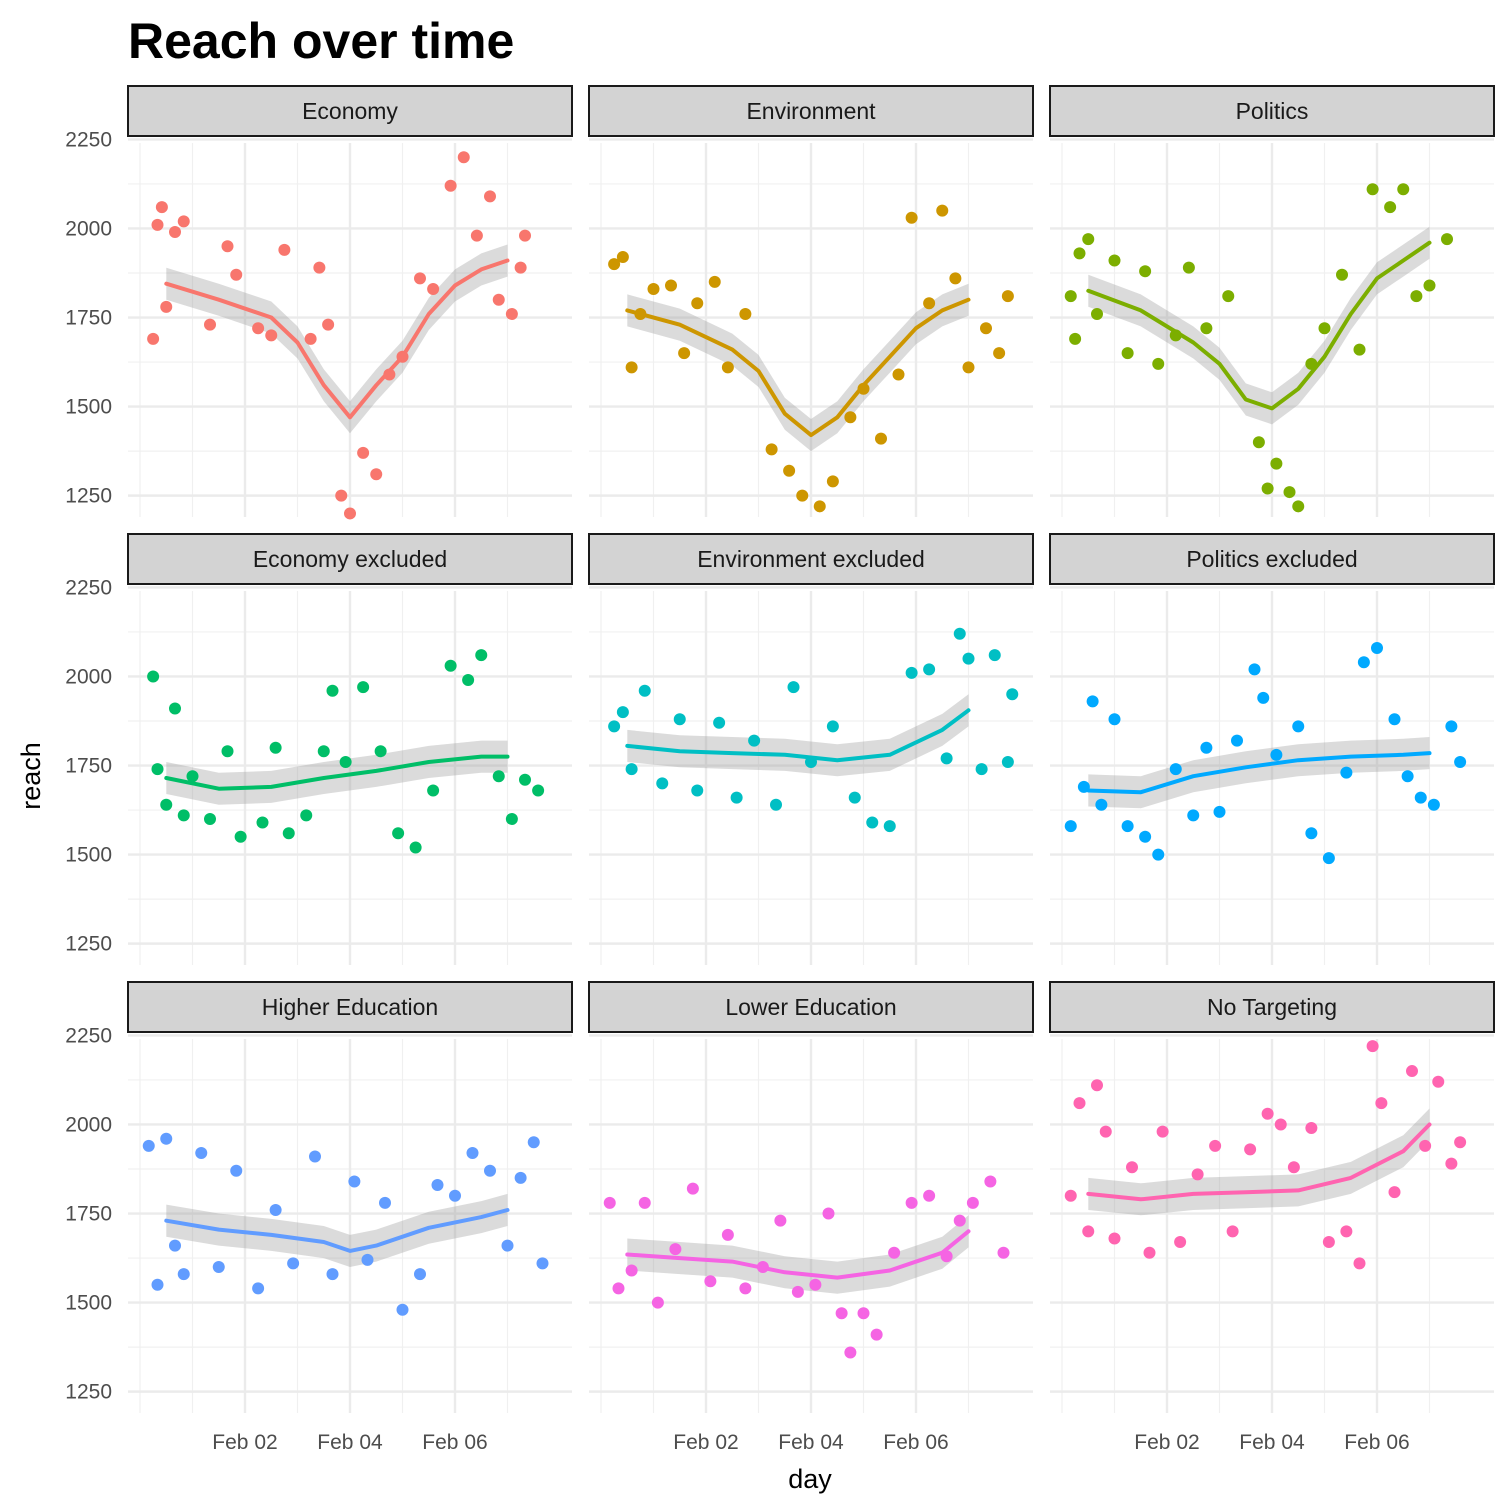 This screenshot has height=1512, width=1512. What do you see at coordinates (319, 302) in the screenshot?
I see `facet-panel: Economy 1250 1500 1750 2000 2250` at bounding box center [319, 302].